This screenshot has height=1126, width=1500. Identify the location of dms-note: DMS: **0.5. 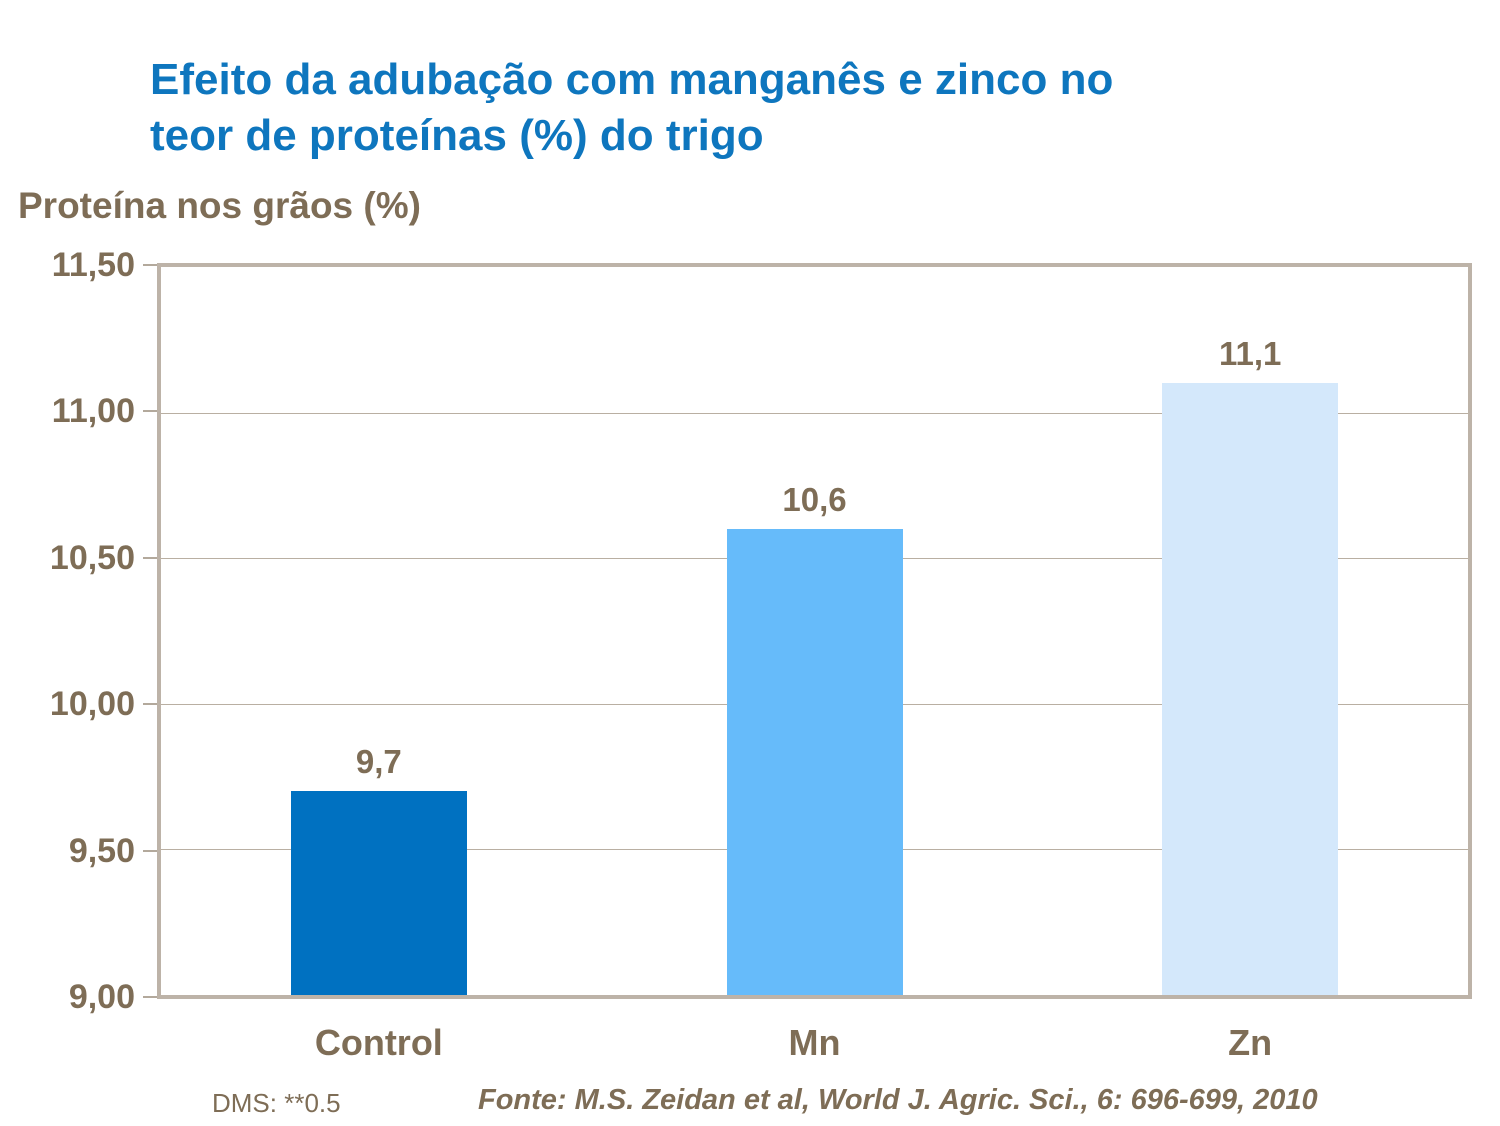
(276, 1103).